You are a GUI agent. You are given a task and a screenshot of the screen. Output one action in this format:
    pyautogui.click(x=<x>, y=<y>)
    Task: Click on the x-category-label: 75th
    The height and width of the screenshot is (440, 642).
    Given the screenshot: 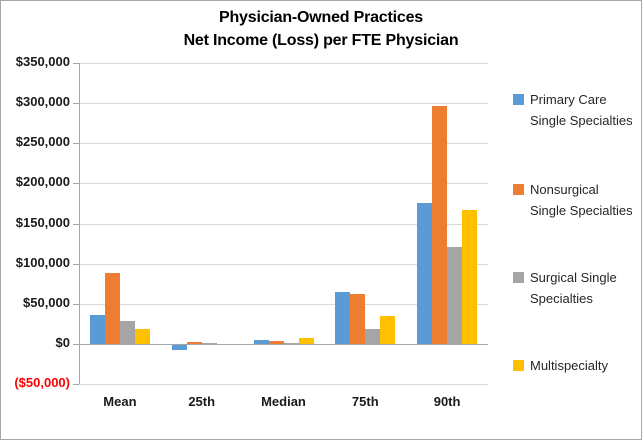 What is the action you would take?
    pyautogui.click(x=365, y=401)
    